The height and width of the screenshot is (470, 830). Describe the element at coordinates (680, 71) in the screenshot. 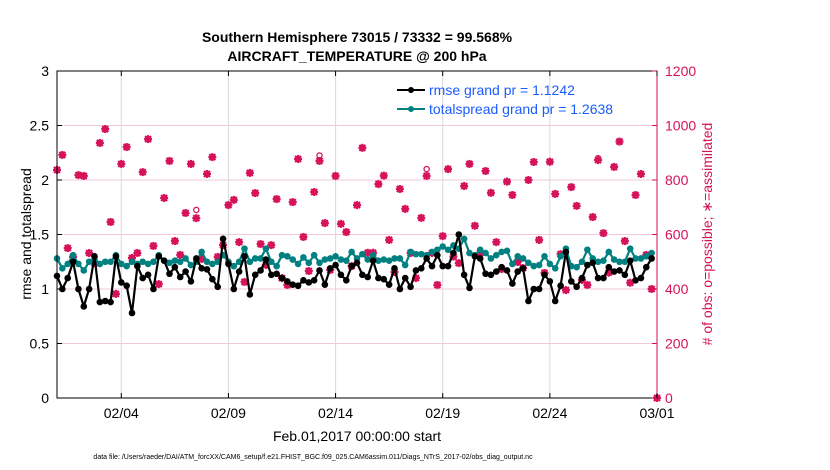

I see `y-right-tick-label: 1200` at that location.